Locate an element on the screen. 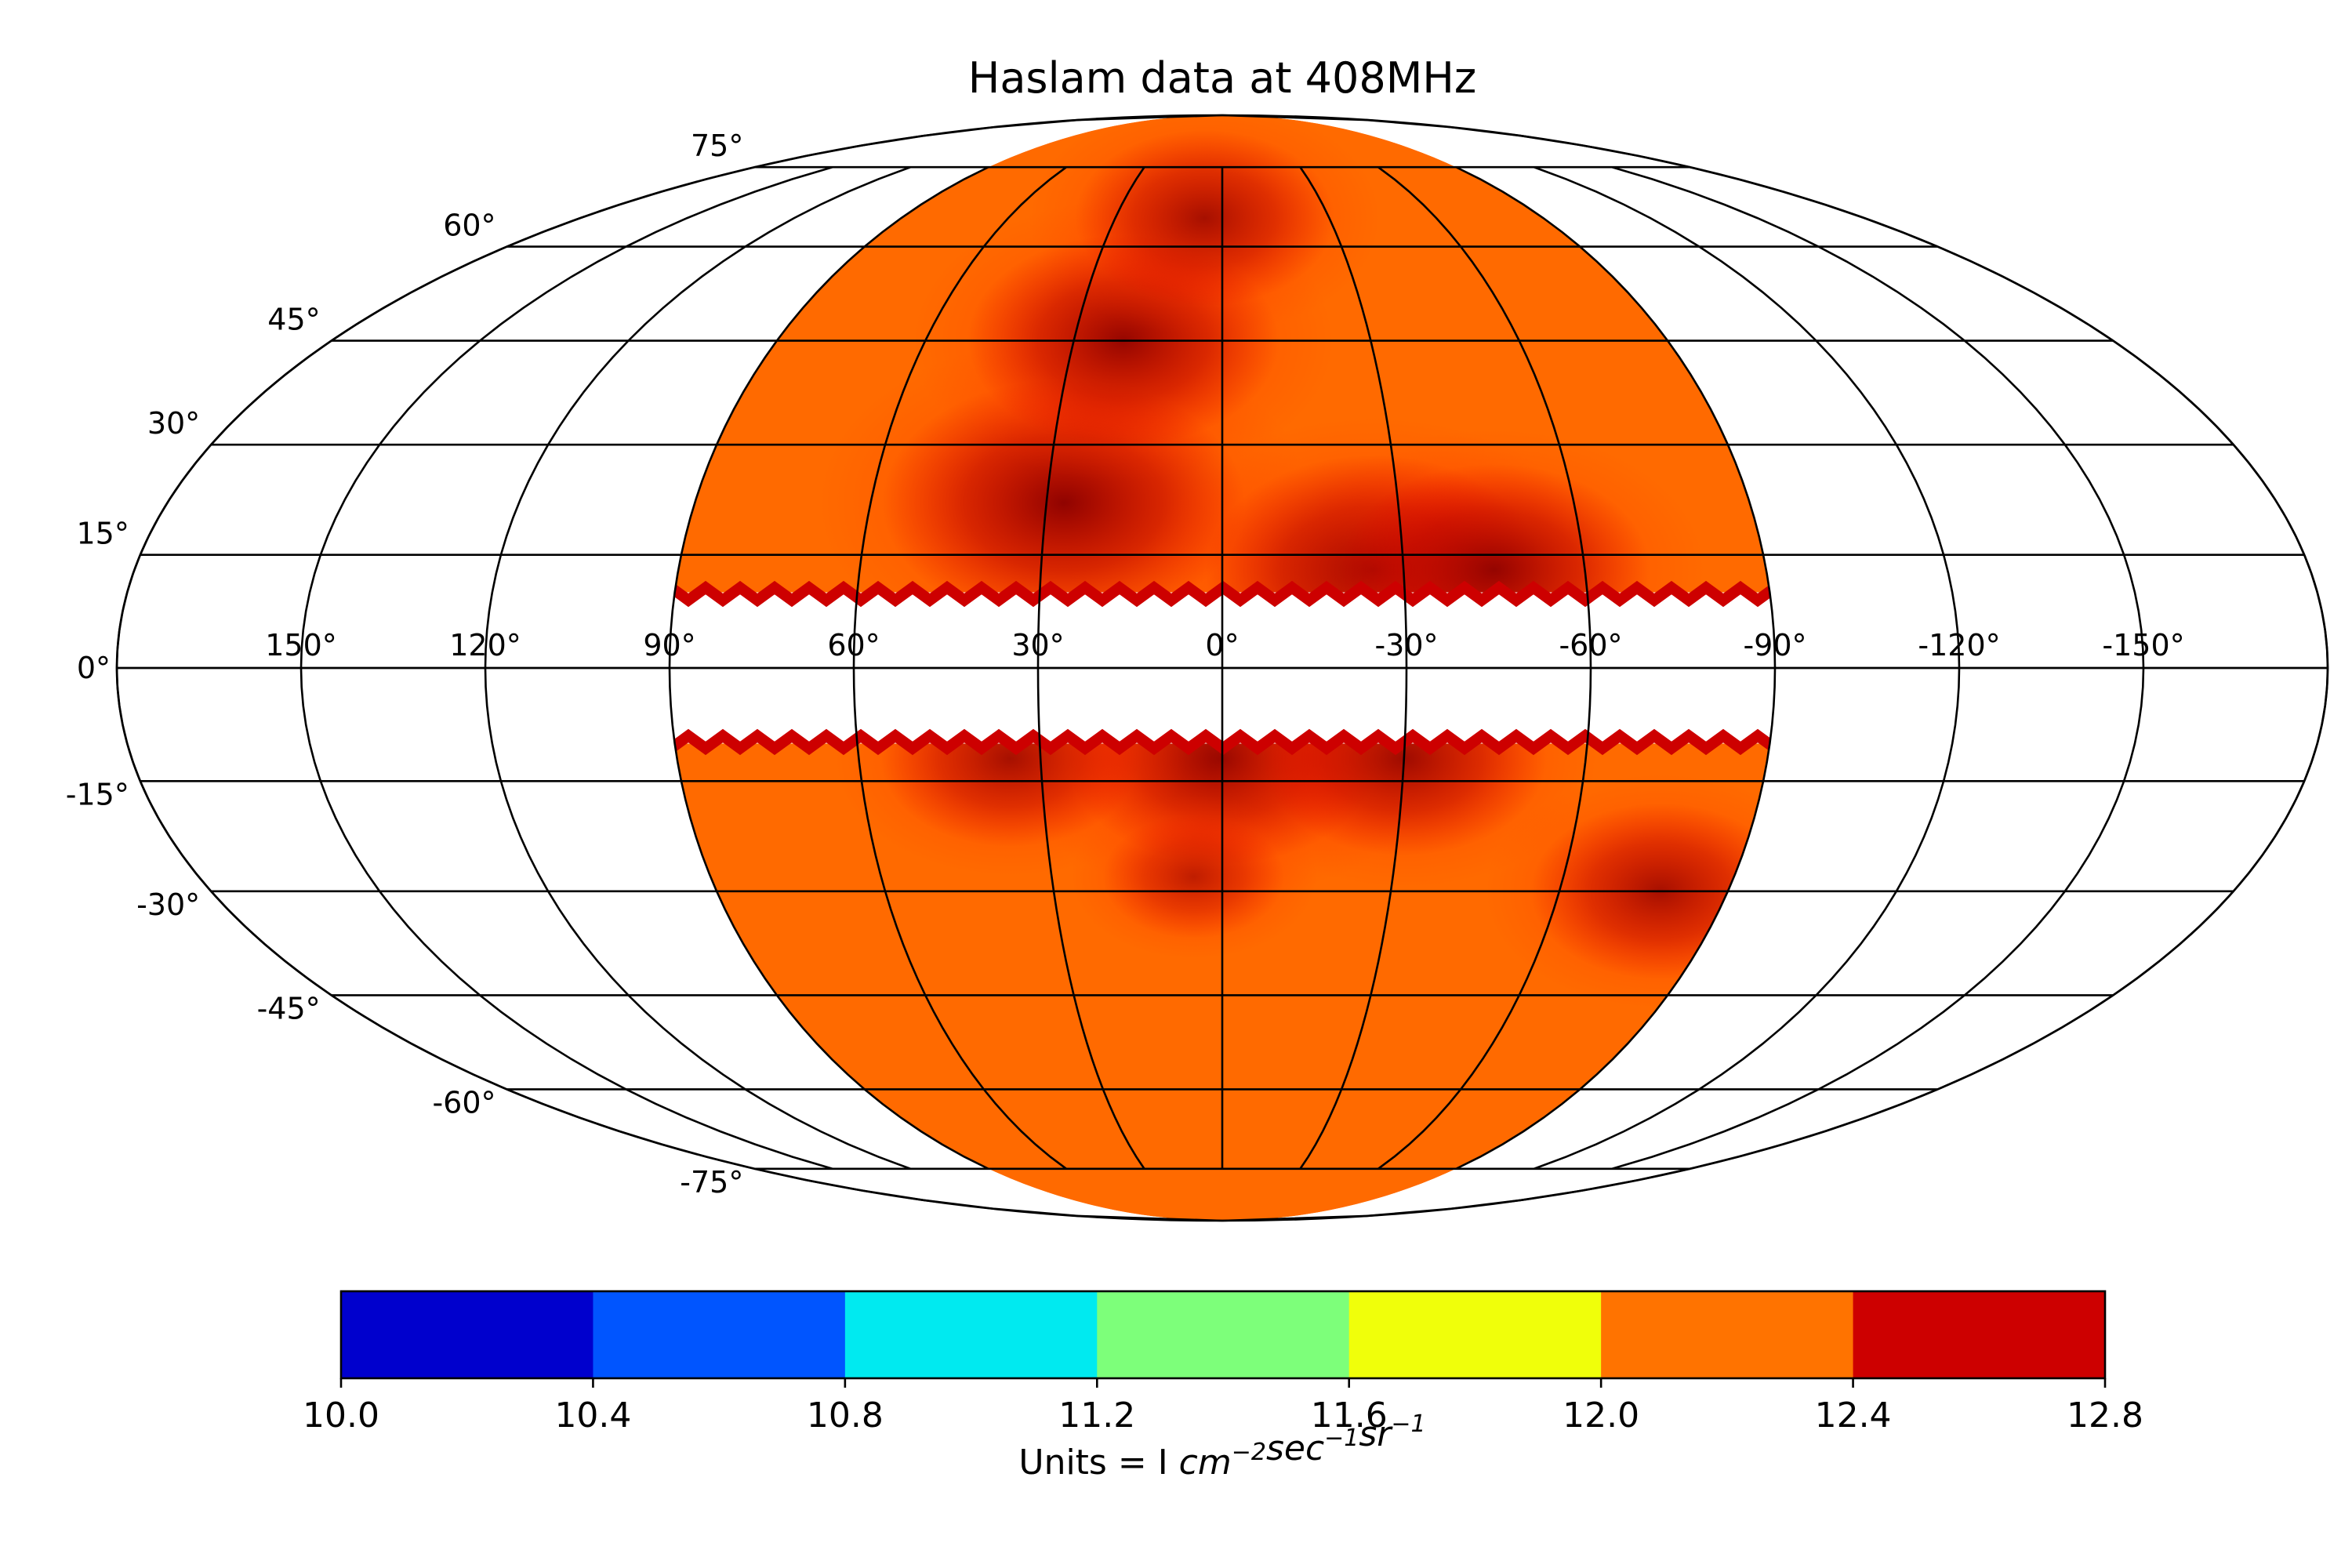 The image size is (2352, 1568). colorbar-tick-label: 11.6 is located at coordinates (1349, 1416).